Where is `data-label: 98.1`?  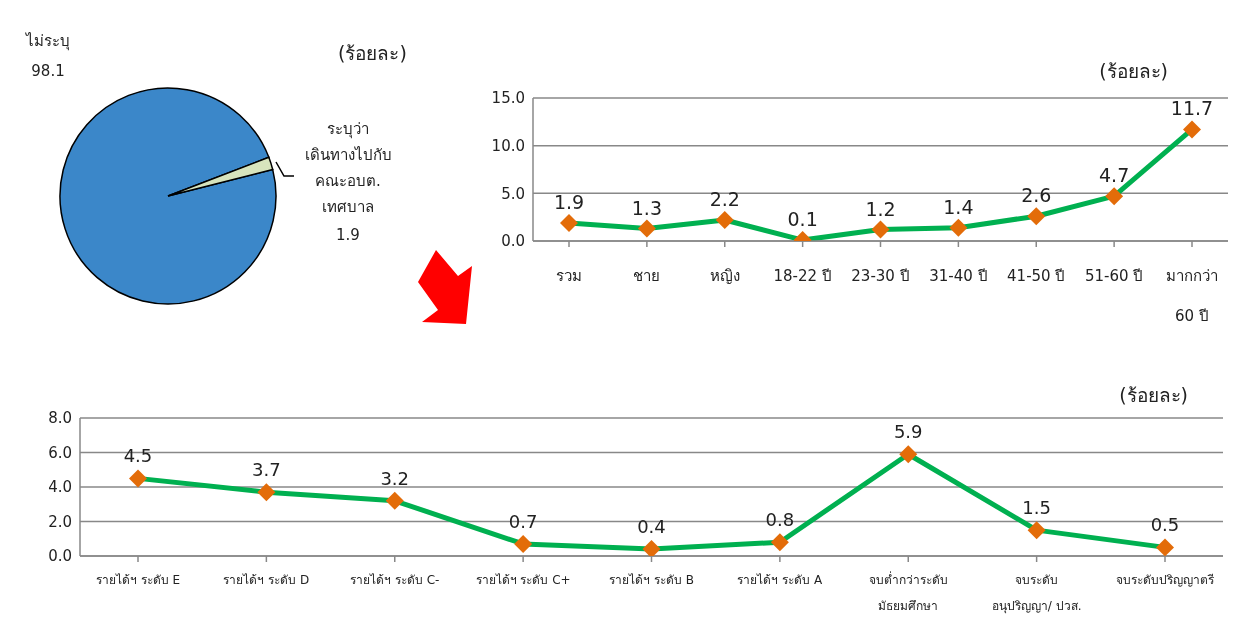
data-label: 98.1 is located at coordinates (48, 71).